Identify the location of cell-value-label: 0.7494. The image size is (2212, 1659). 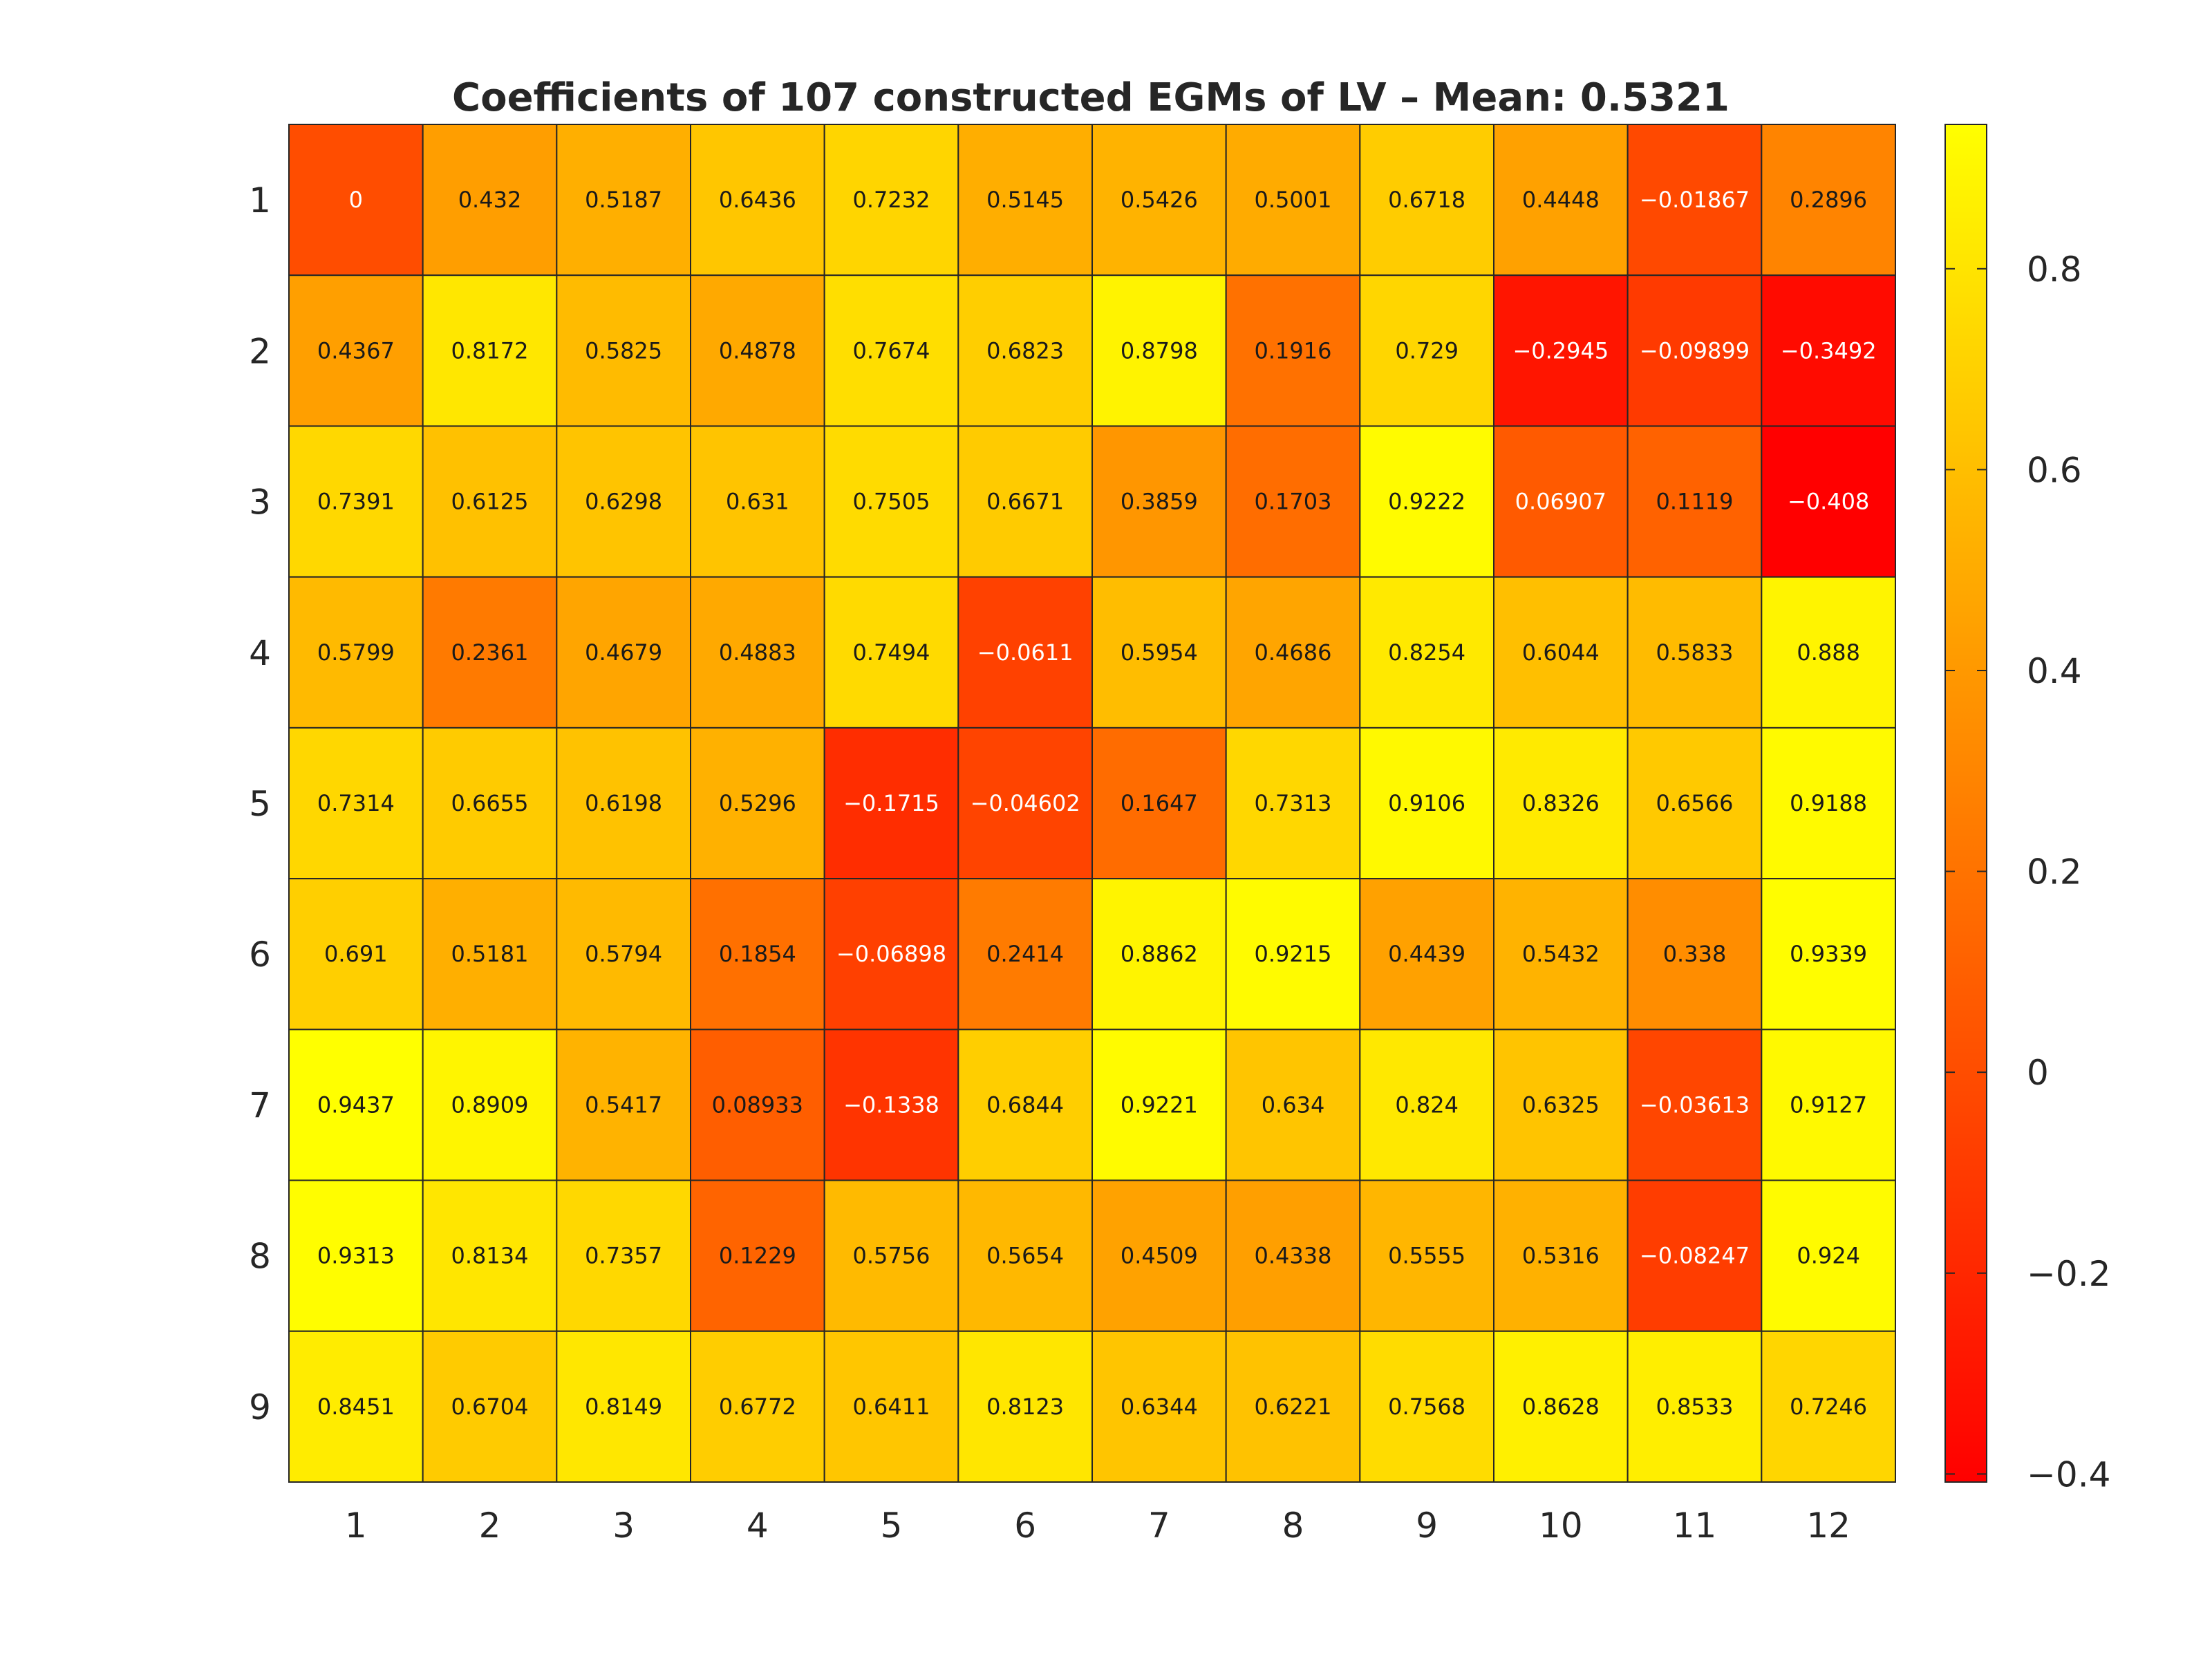
(892, 652).